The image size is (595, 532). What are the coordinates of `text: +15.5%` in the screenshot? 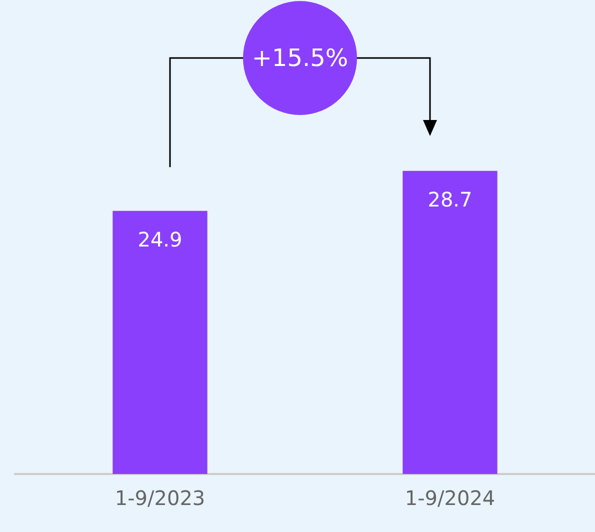 It's located at (300, 58).